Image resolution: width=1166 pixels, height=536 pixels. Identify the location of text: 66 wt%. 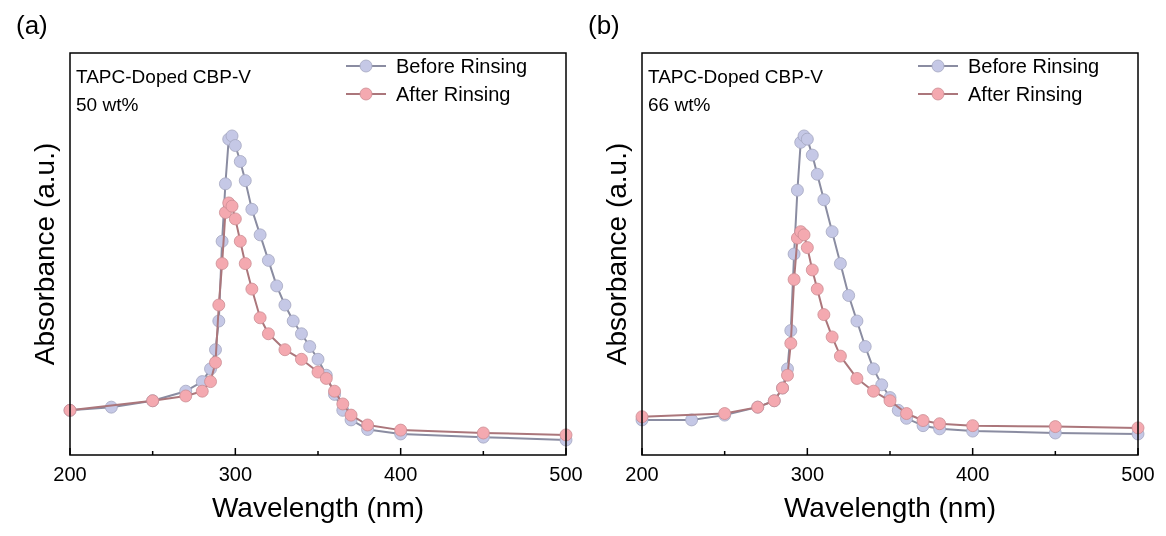
(679, 104).